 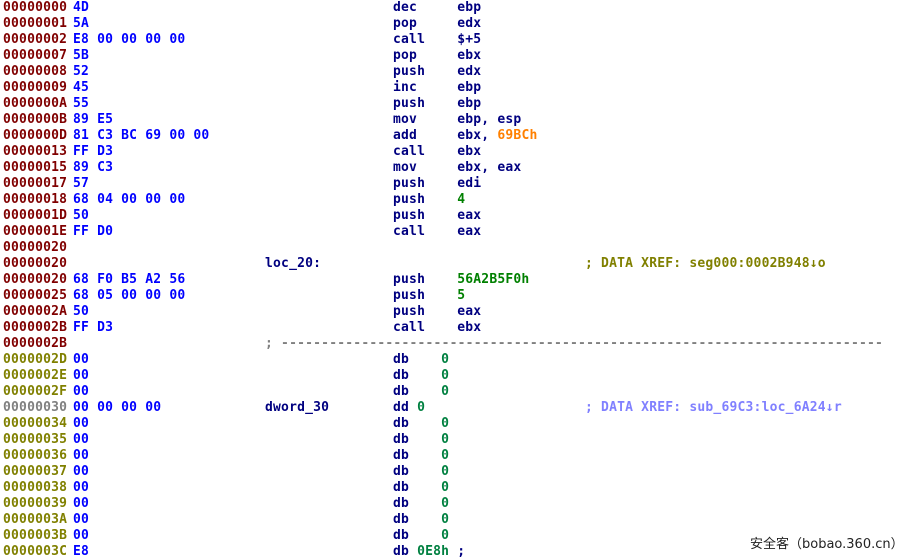 I want to click on listing-line: 00000002 E8 00 00 00 00 call $+5, so click(x=460, y=40).